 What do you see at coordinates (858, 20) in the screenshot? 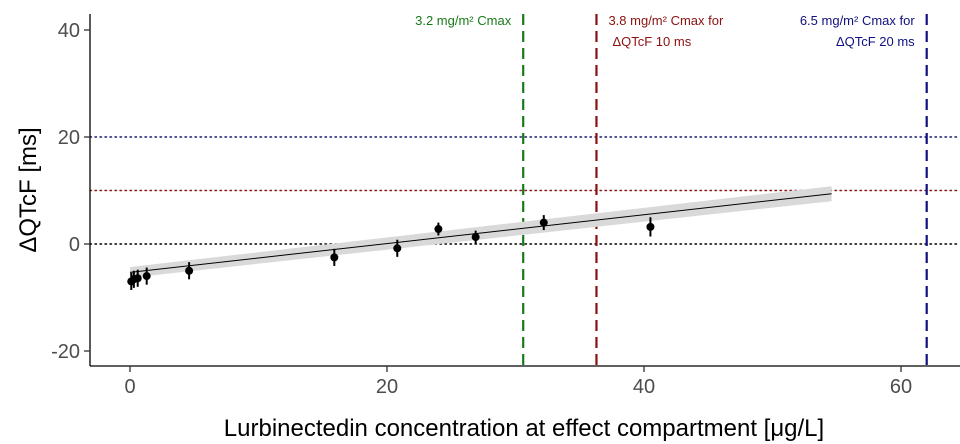
I see `vline-annotation-3-1: 6.5 mg/m² Cmax for` at bounding box center [858, 20].